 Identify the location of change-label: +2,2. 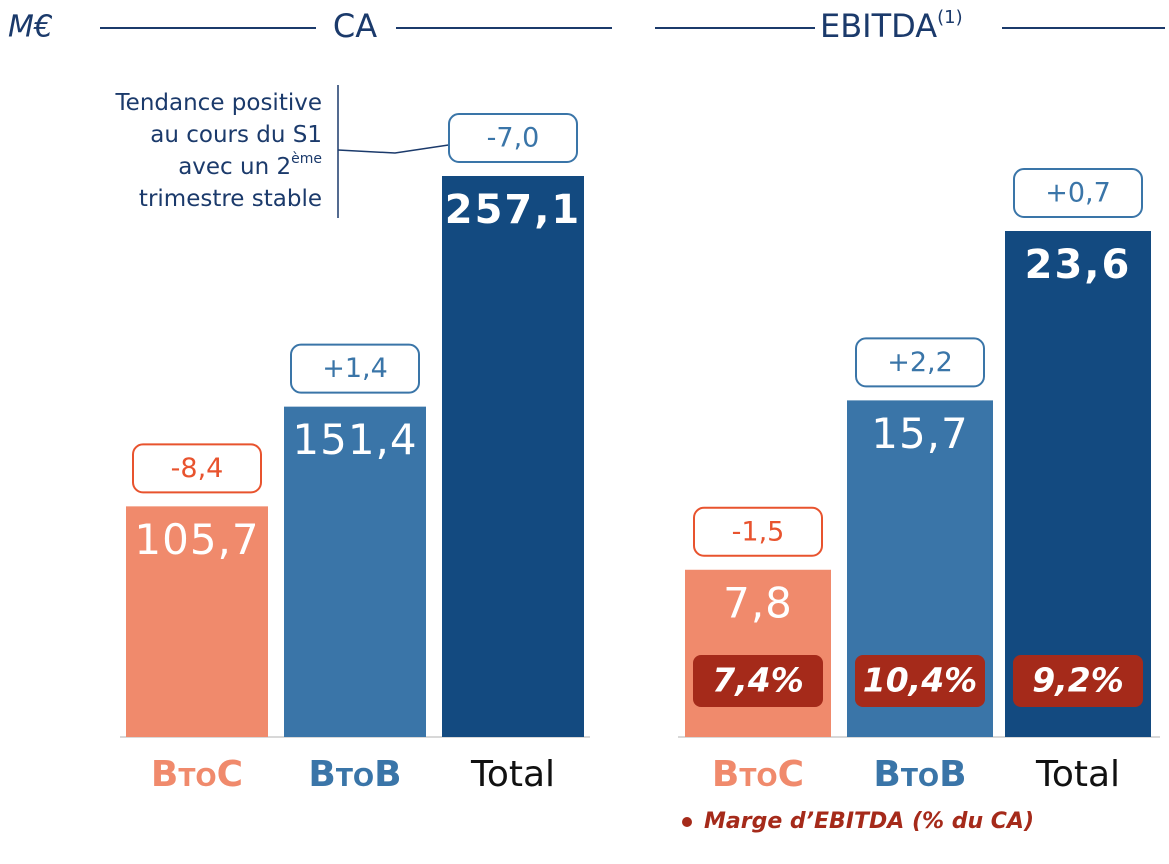
(920, 362).